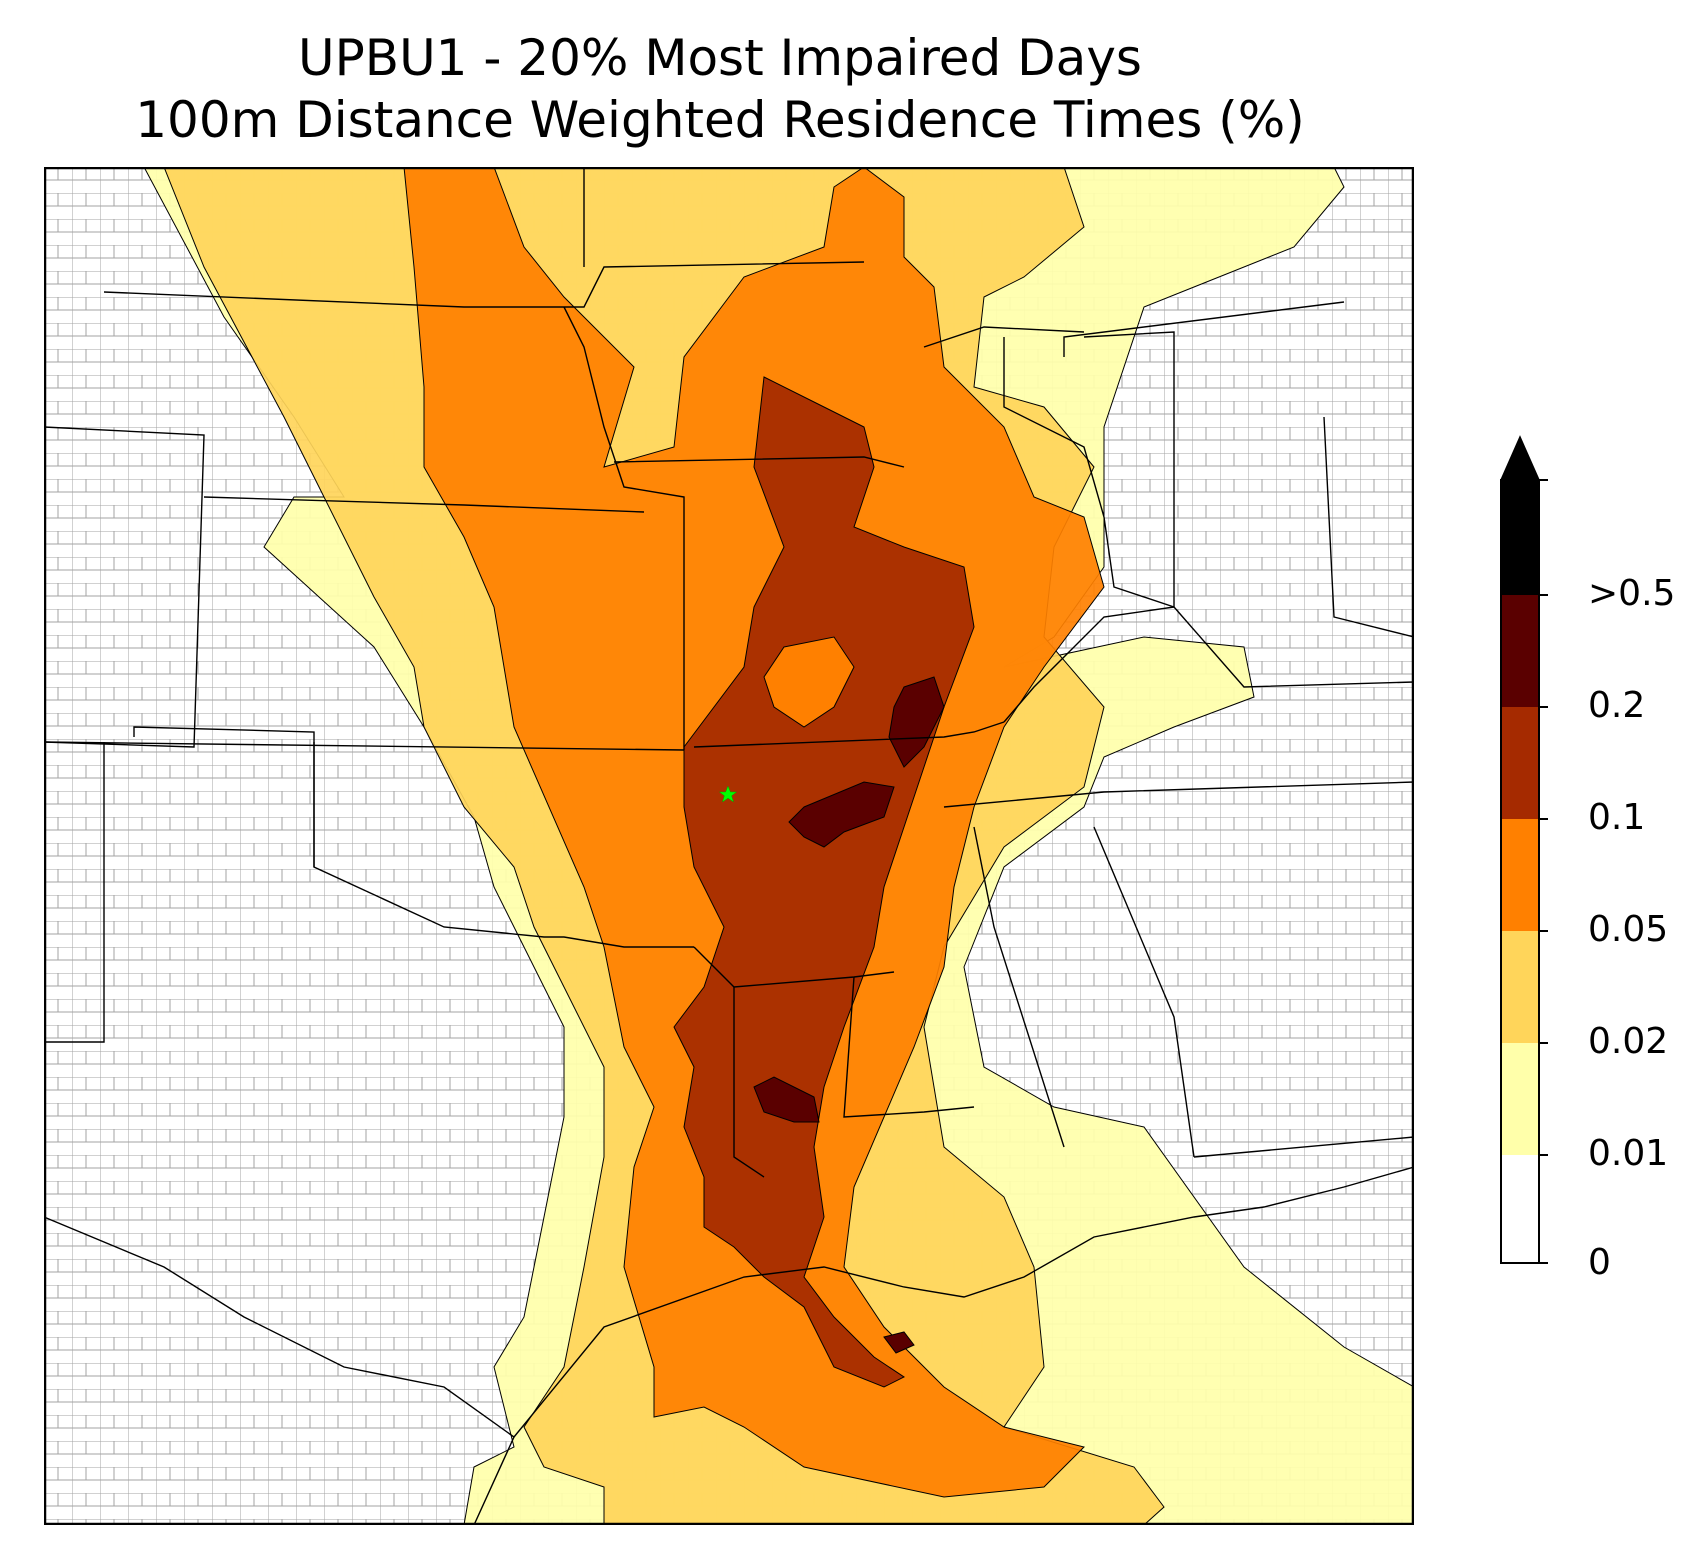 The height and width of the screenshot is (1558, 1697). What do you see at coordinates (1543, 871) in the screenshot?
I see `colorbar-ticks` at bounding box center [1543, 871].